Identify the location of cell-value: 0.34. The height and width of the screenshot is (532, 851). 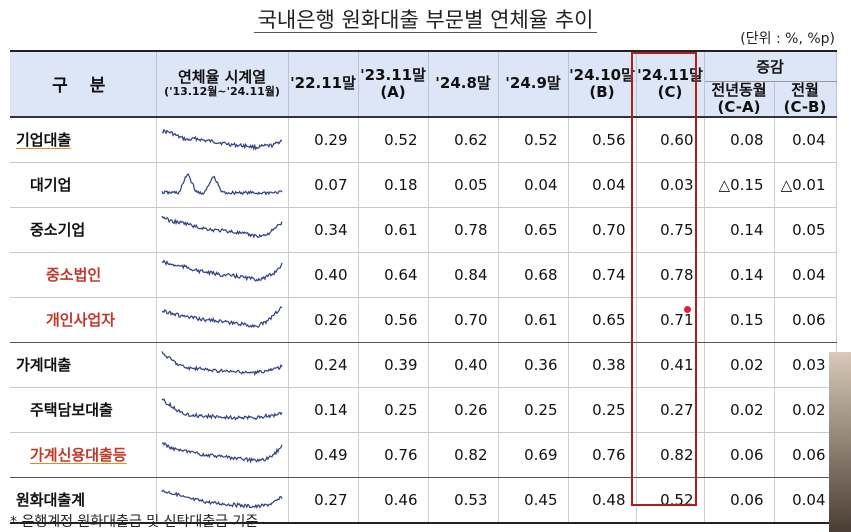
(323, 230).